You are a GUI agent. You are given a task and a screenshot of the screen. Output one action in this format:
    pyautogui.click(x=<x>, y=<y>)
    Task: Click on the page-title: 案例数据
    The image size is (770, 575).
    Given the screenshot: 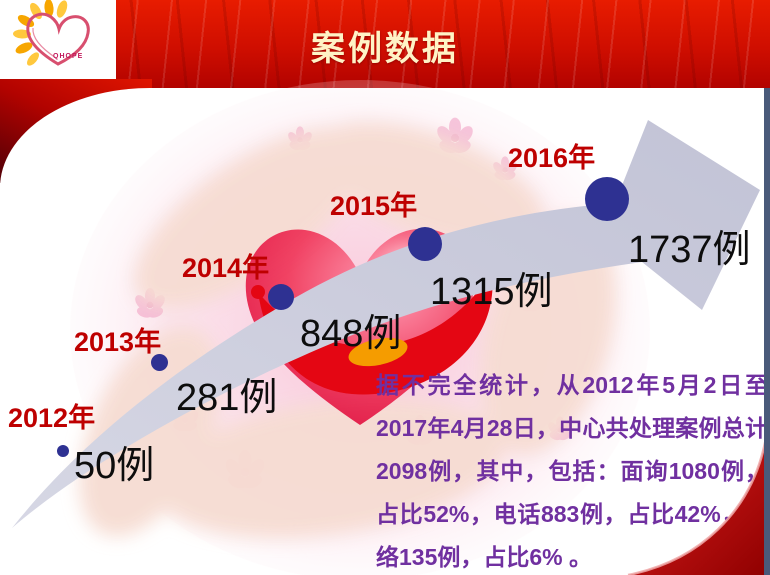 What is the action you would take?
    pyautogui.click(x=385, y=49)
    